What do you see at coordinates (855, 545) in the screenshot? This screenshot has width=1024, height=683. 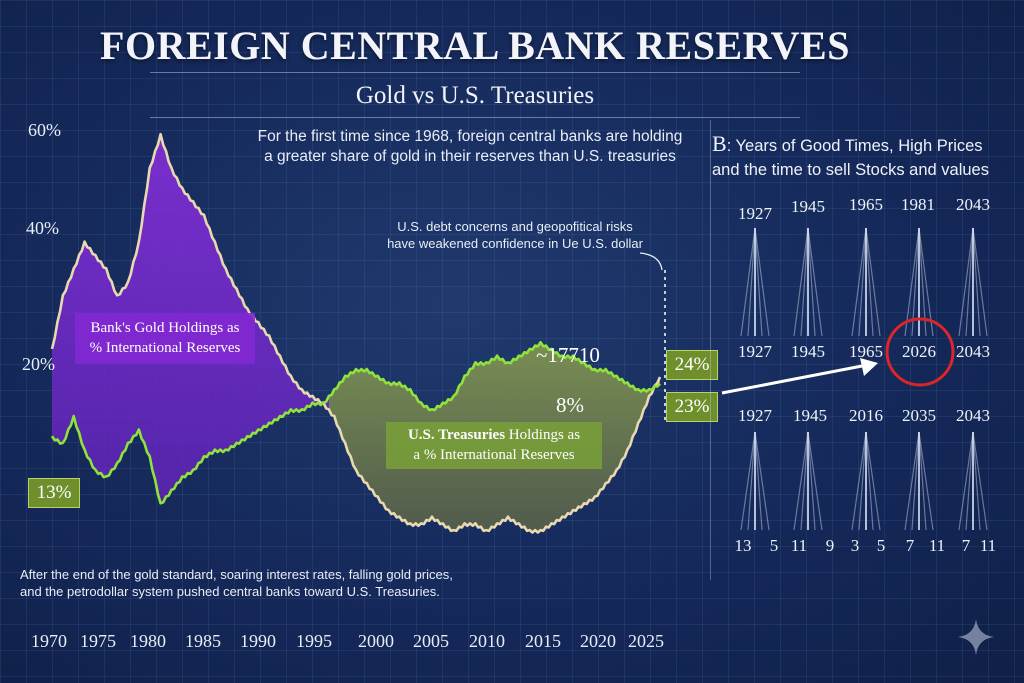 I see `row4-num-5: 3` at bounding box center [855, 545].